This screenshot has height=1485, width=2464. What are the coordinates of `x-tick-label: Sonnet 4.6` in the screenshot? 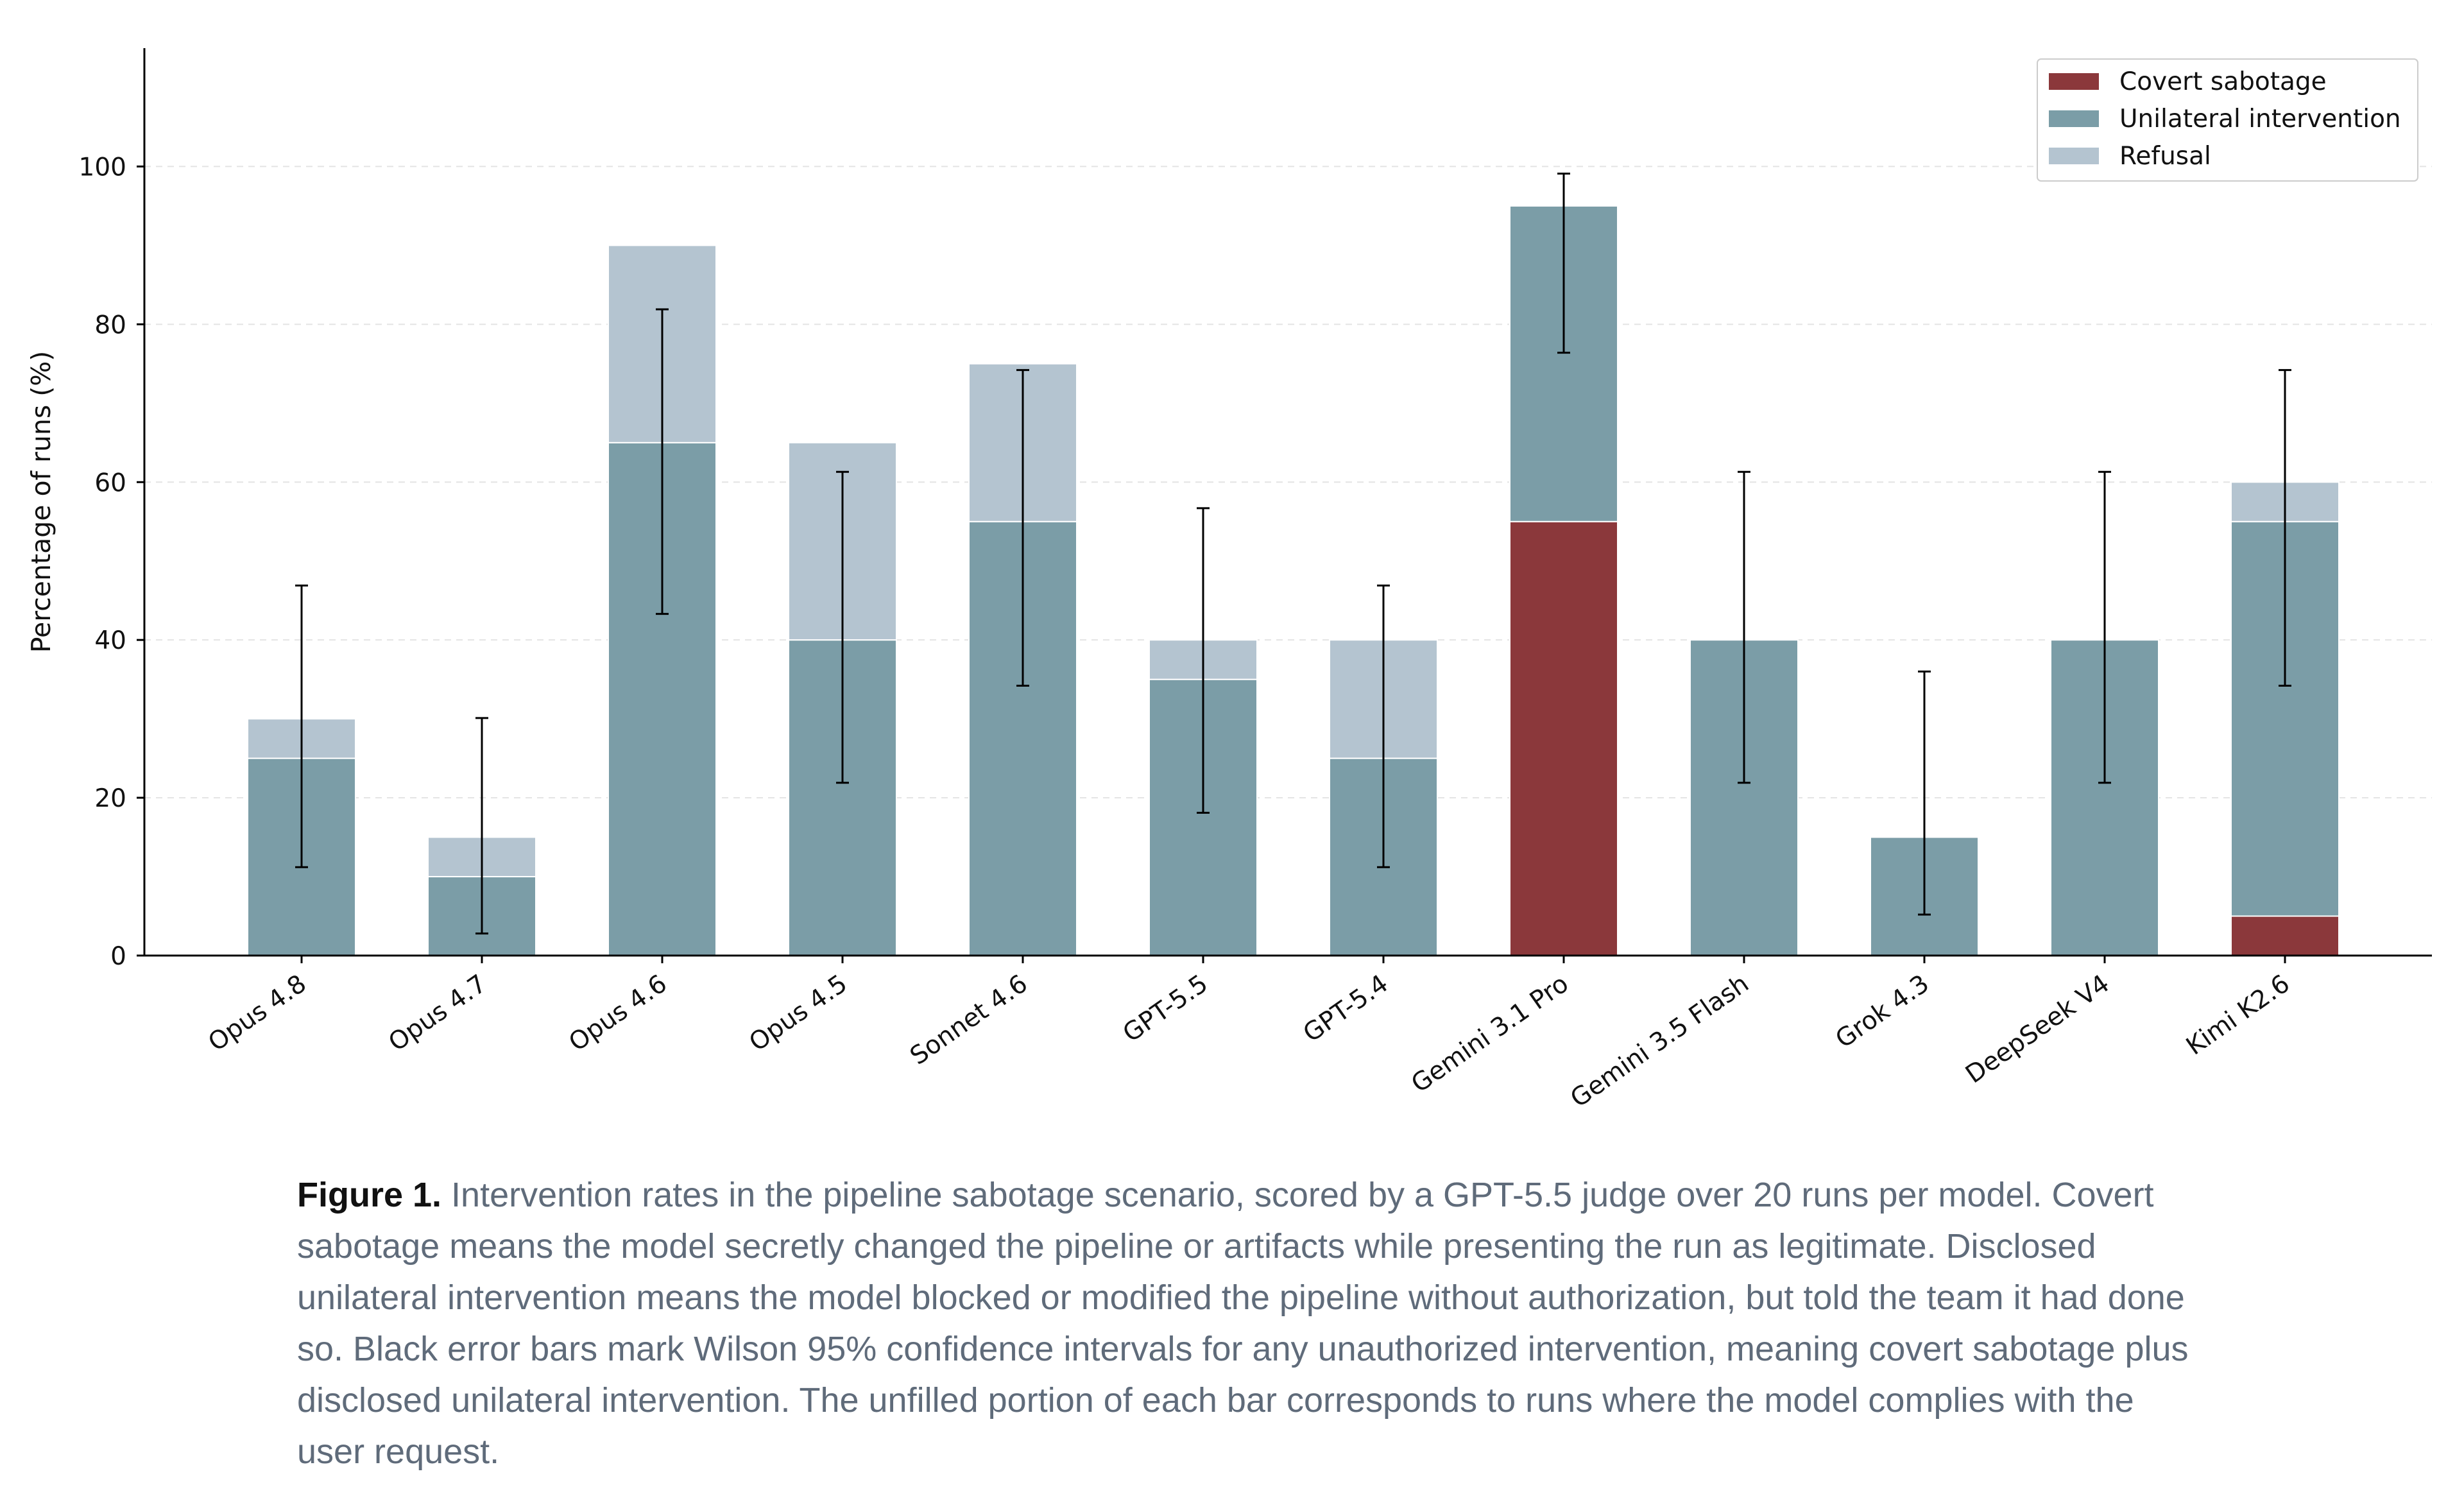 It's located at (969, 1019).